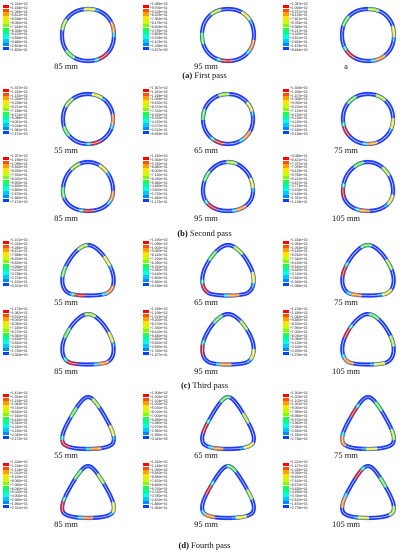  I want to click on tube-midline, so click(228, 339).